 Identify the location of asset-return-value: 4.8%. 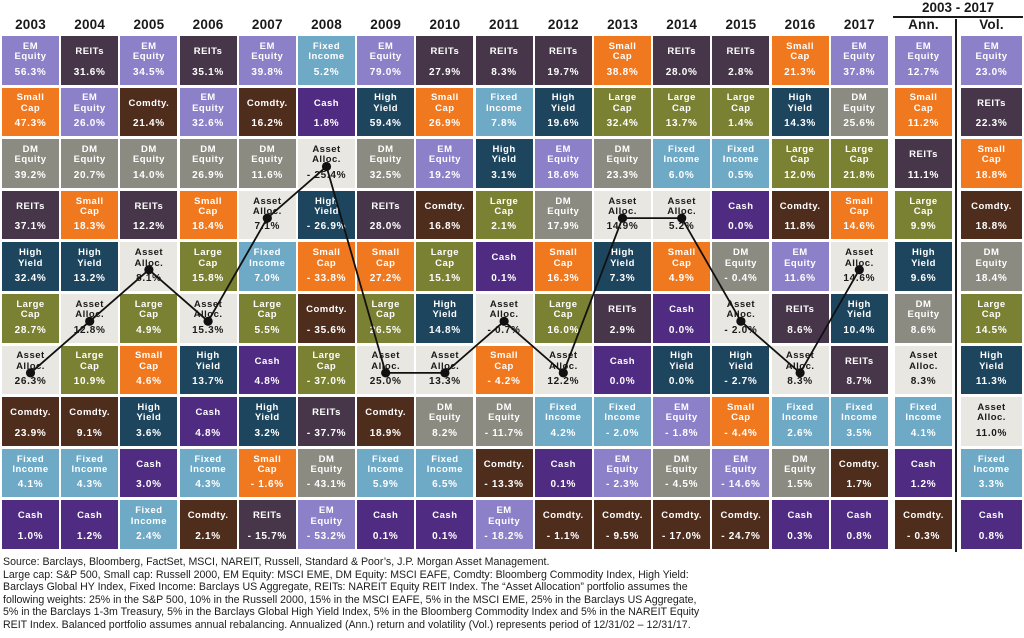
(267, 382).